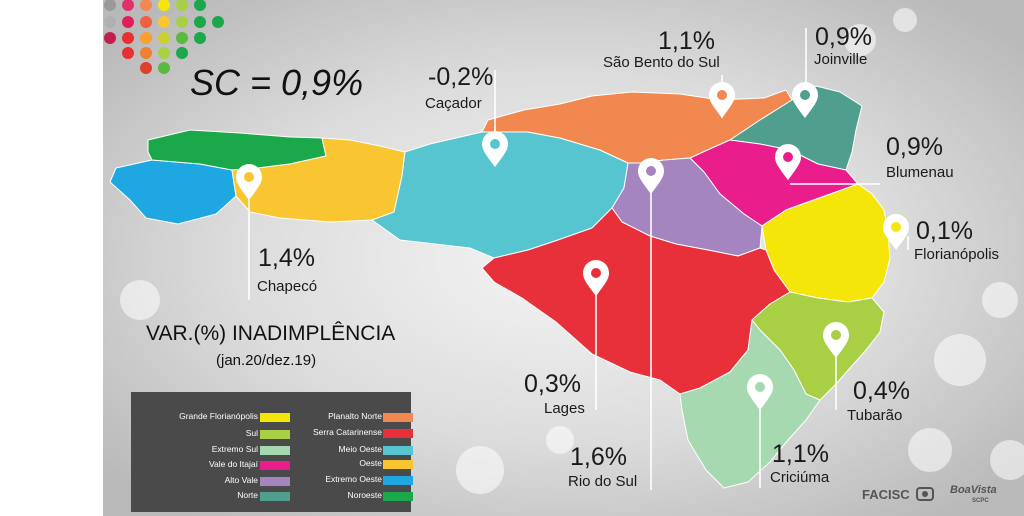  What do you see at coordinates (164, 37) in the screenshot?
I see `decorative-dots` at bounding box center [164, 37].